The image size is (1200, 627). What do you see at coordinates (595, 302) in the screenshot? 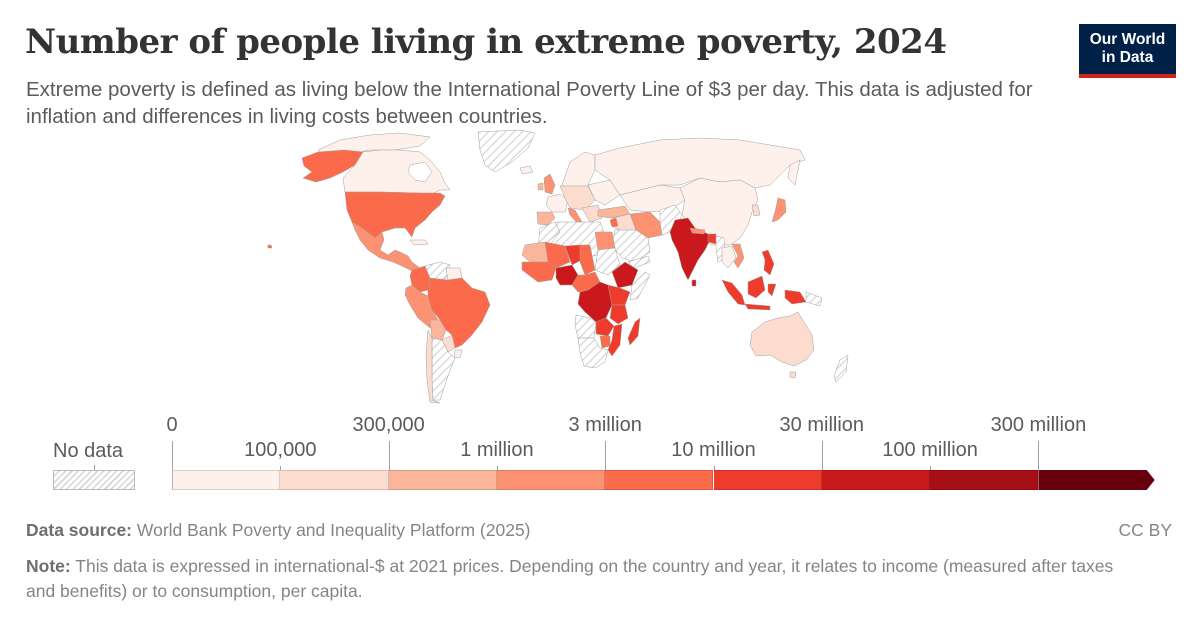
I see `region-drc` at bounding box center [595, 302].